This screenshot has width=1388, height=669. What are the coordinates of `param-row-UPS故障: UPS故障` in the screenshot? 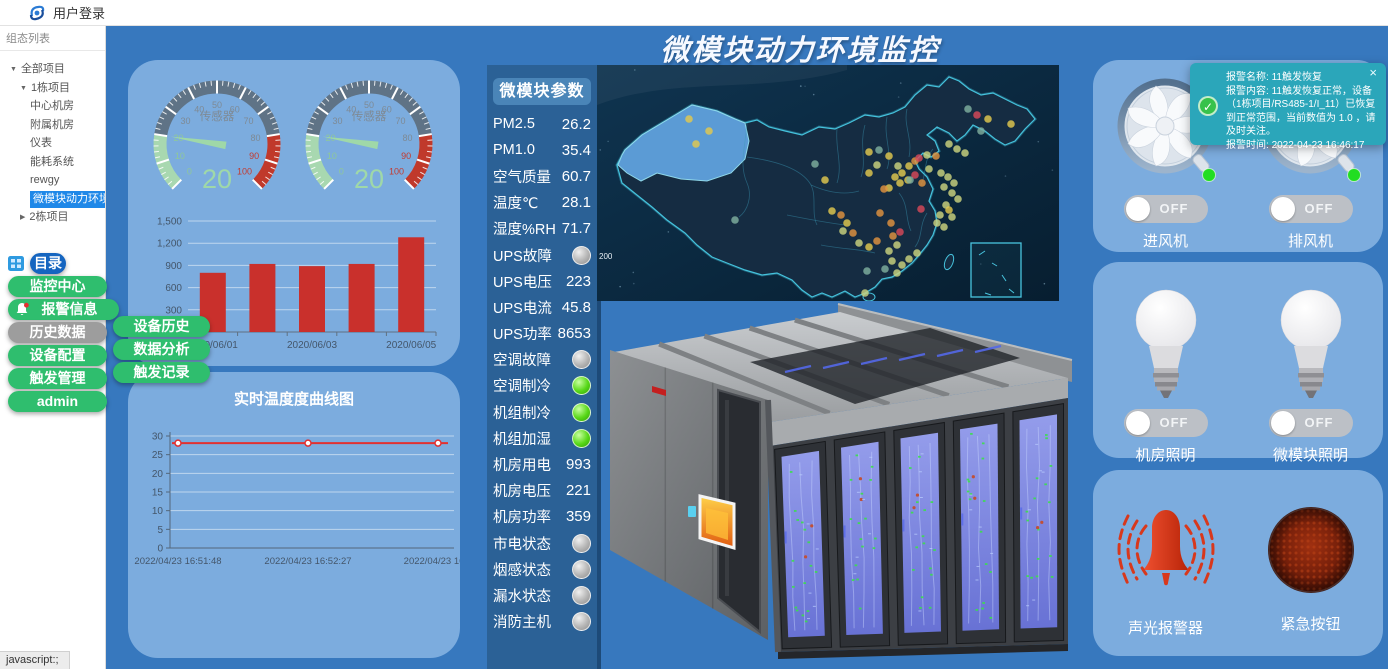 It's located at (542, 255).